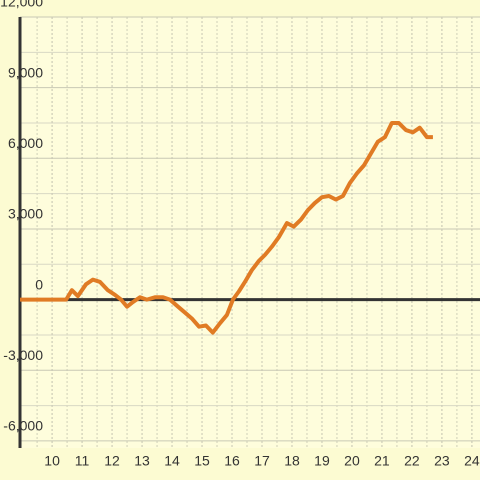 This screenshot has width=480, height=480. What do you see at coordinates (82, 461) in the screenshot?
I see `x-tick-label: 11` at bounding box center [82, 461].